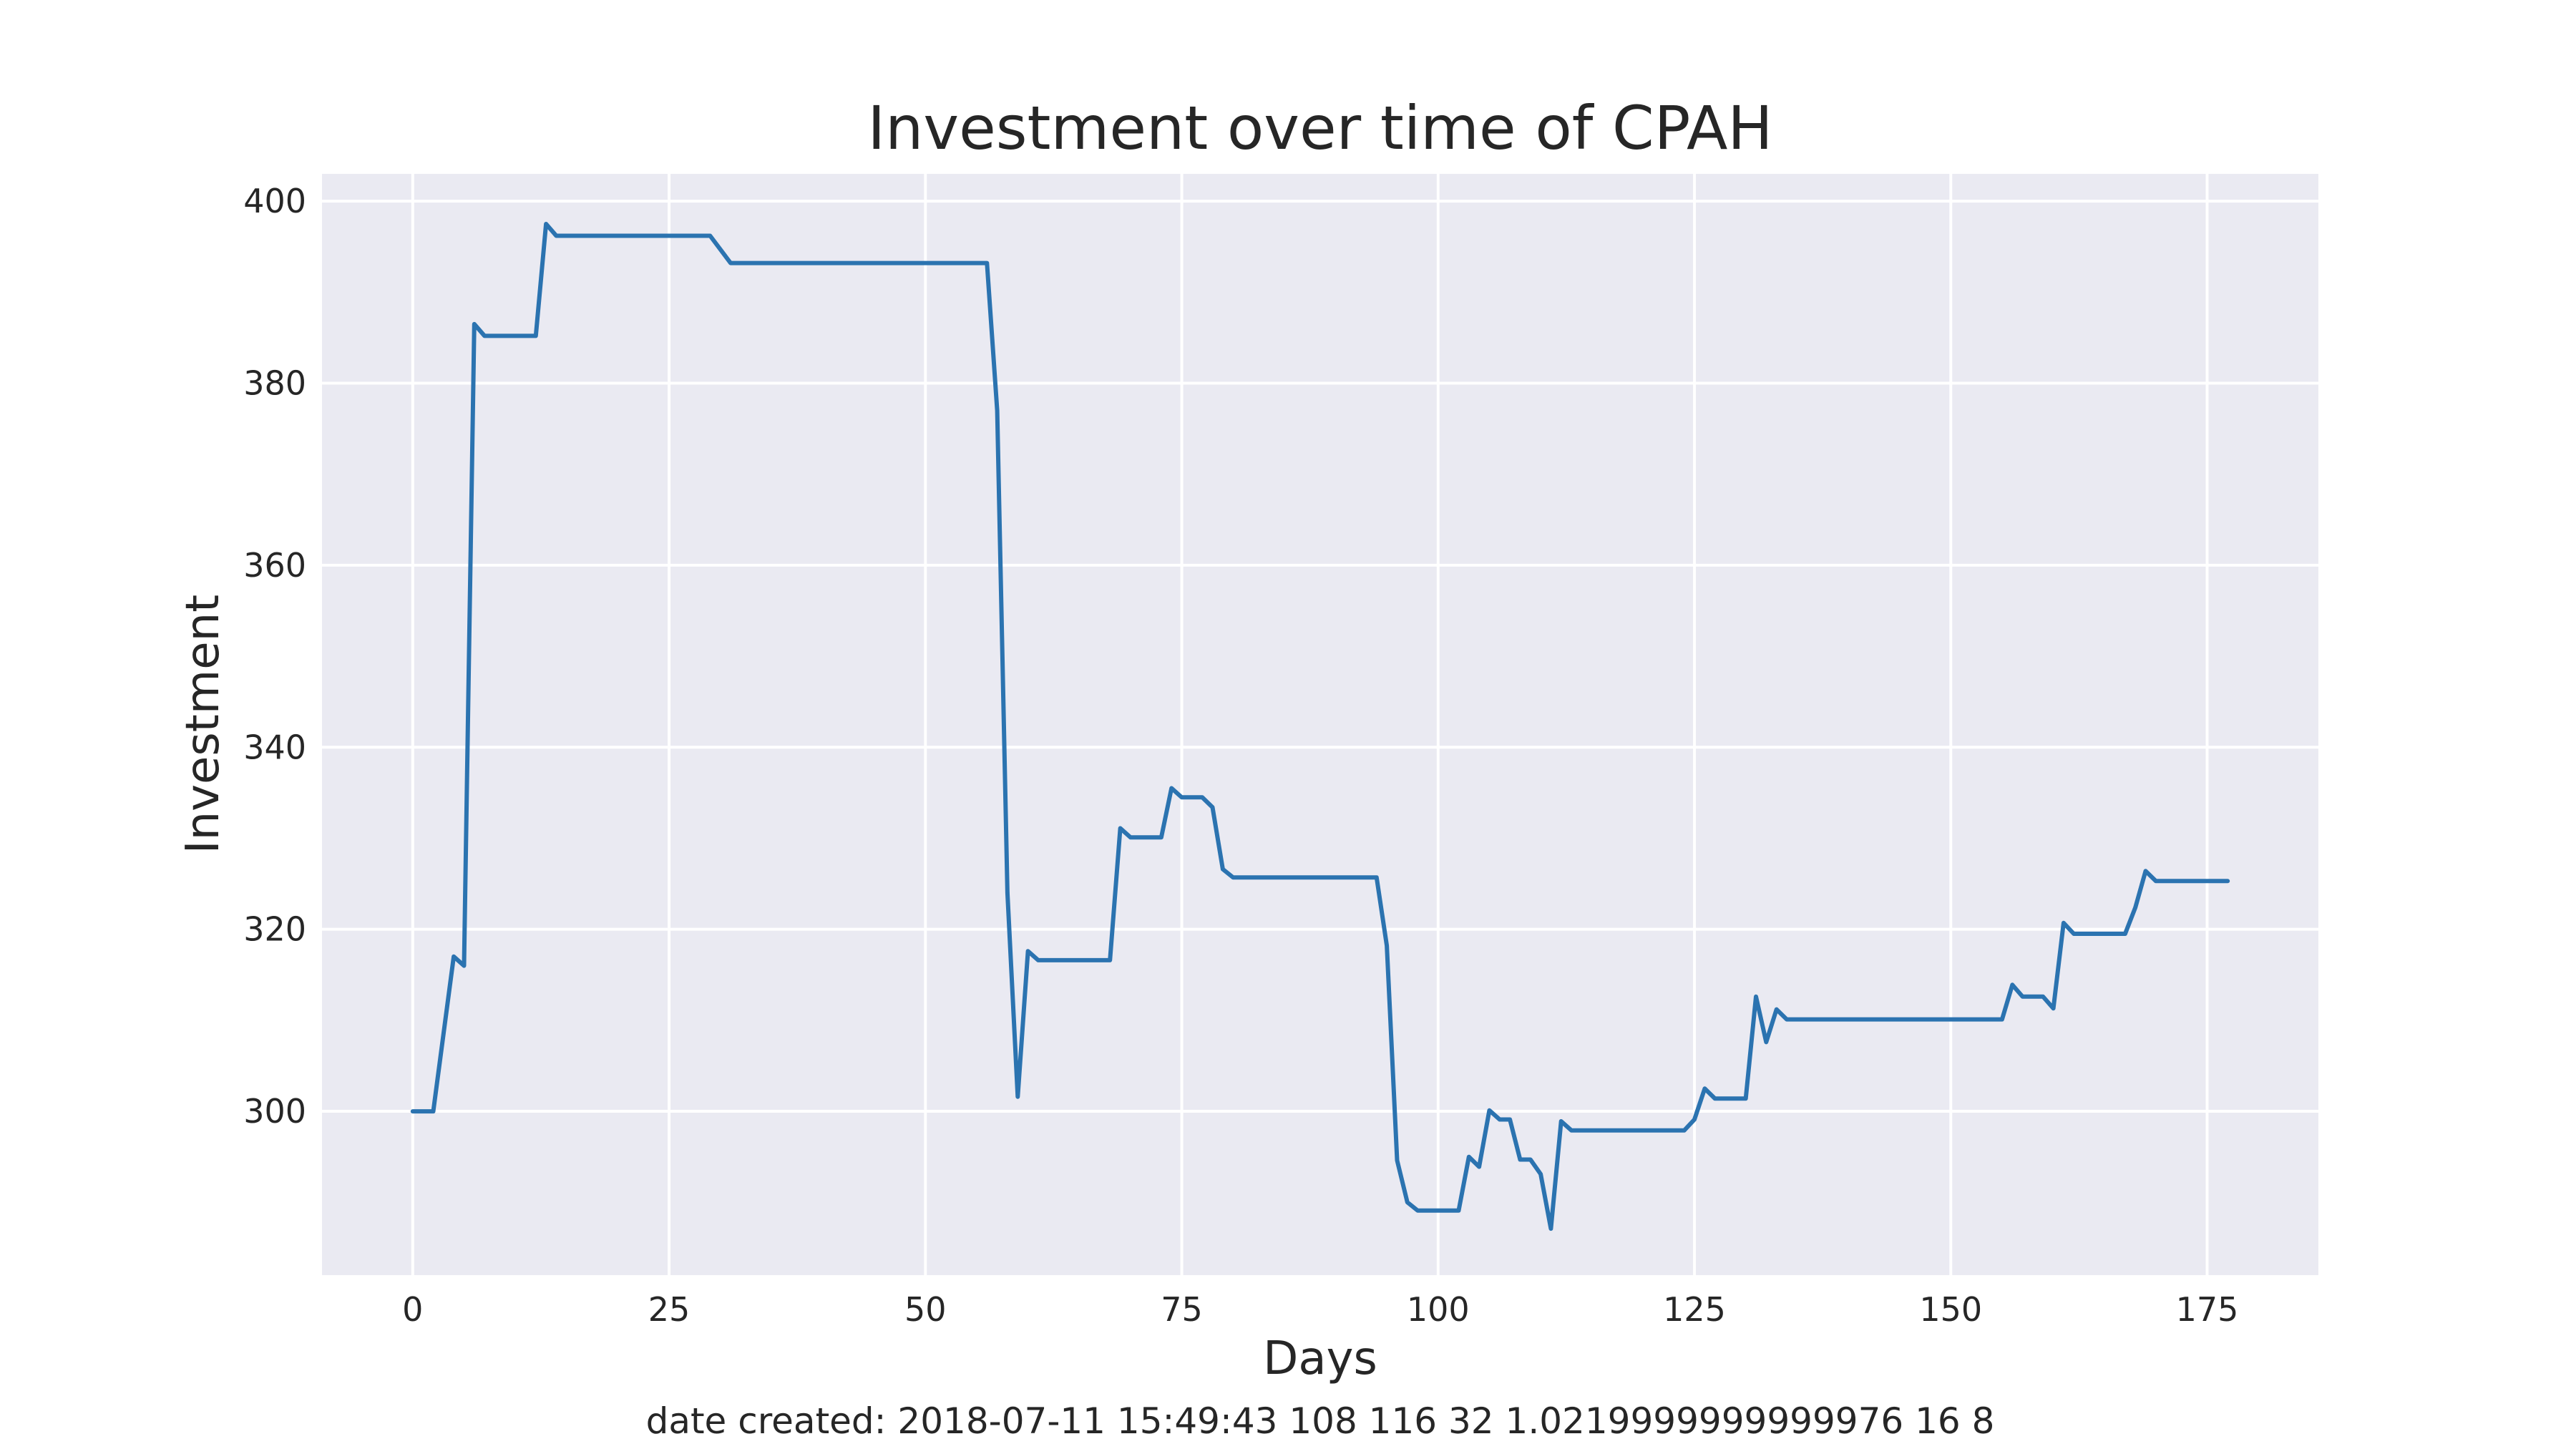  What do you see at coordinates (274, 201) in the screenshot?
I see `y-tick-label: 400` at bounding box center [274, 201].